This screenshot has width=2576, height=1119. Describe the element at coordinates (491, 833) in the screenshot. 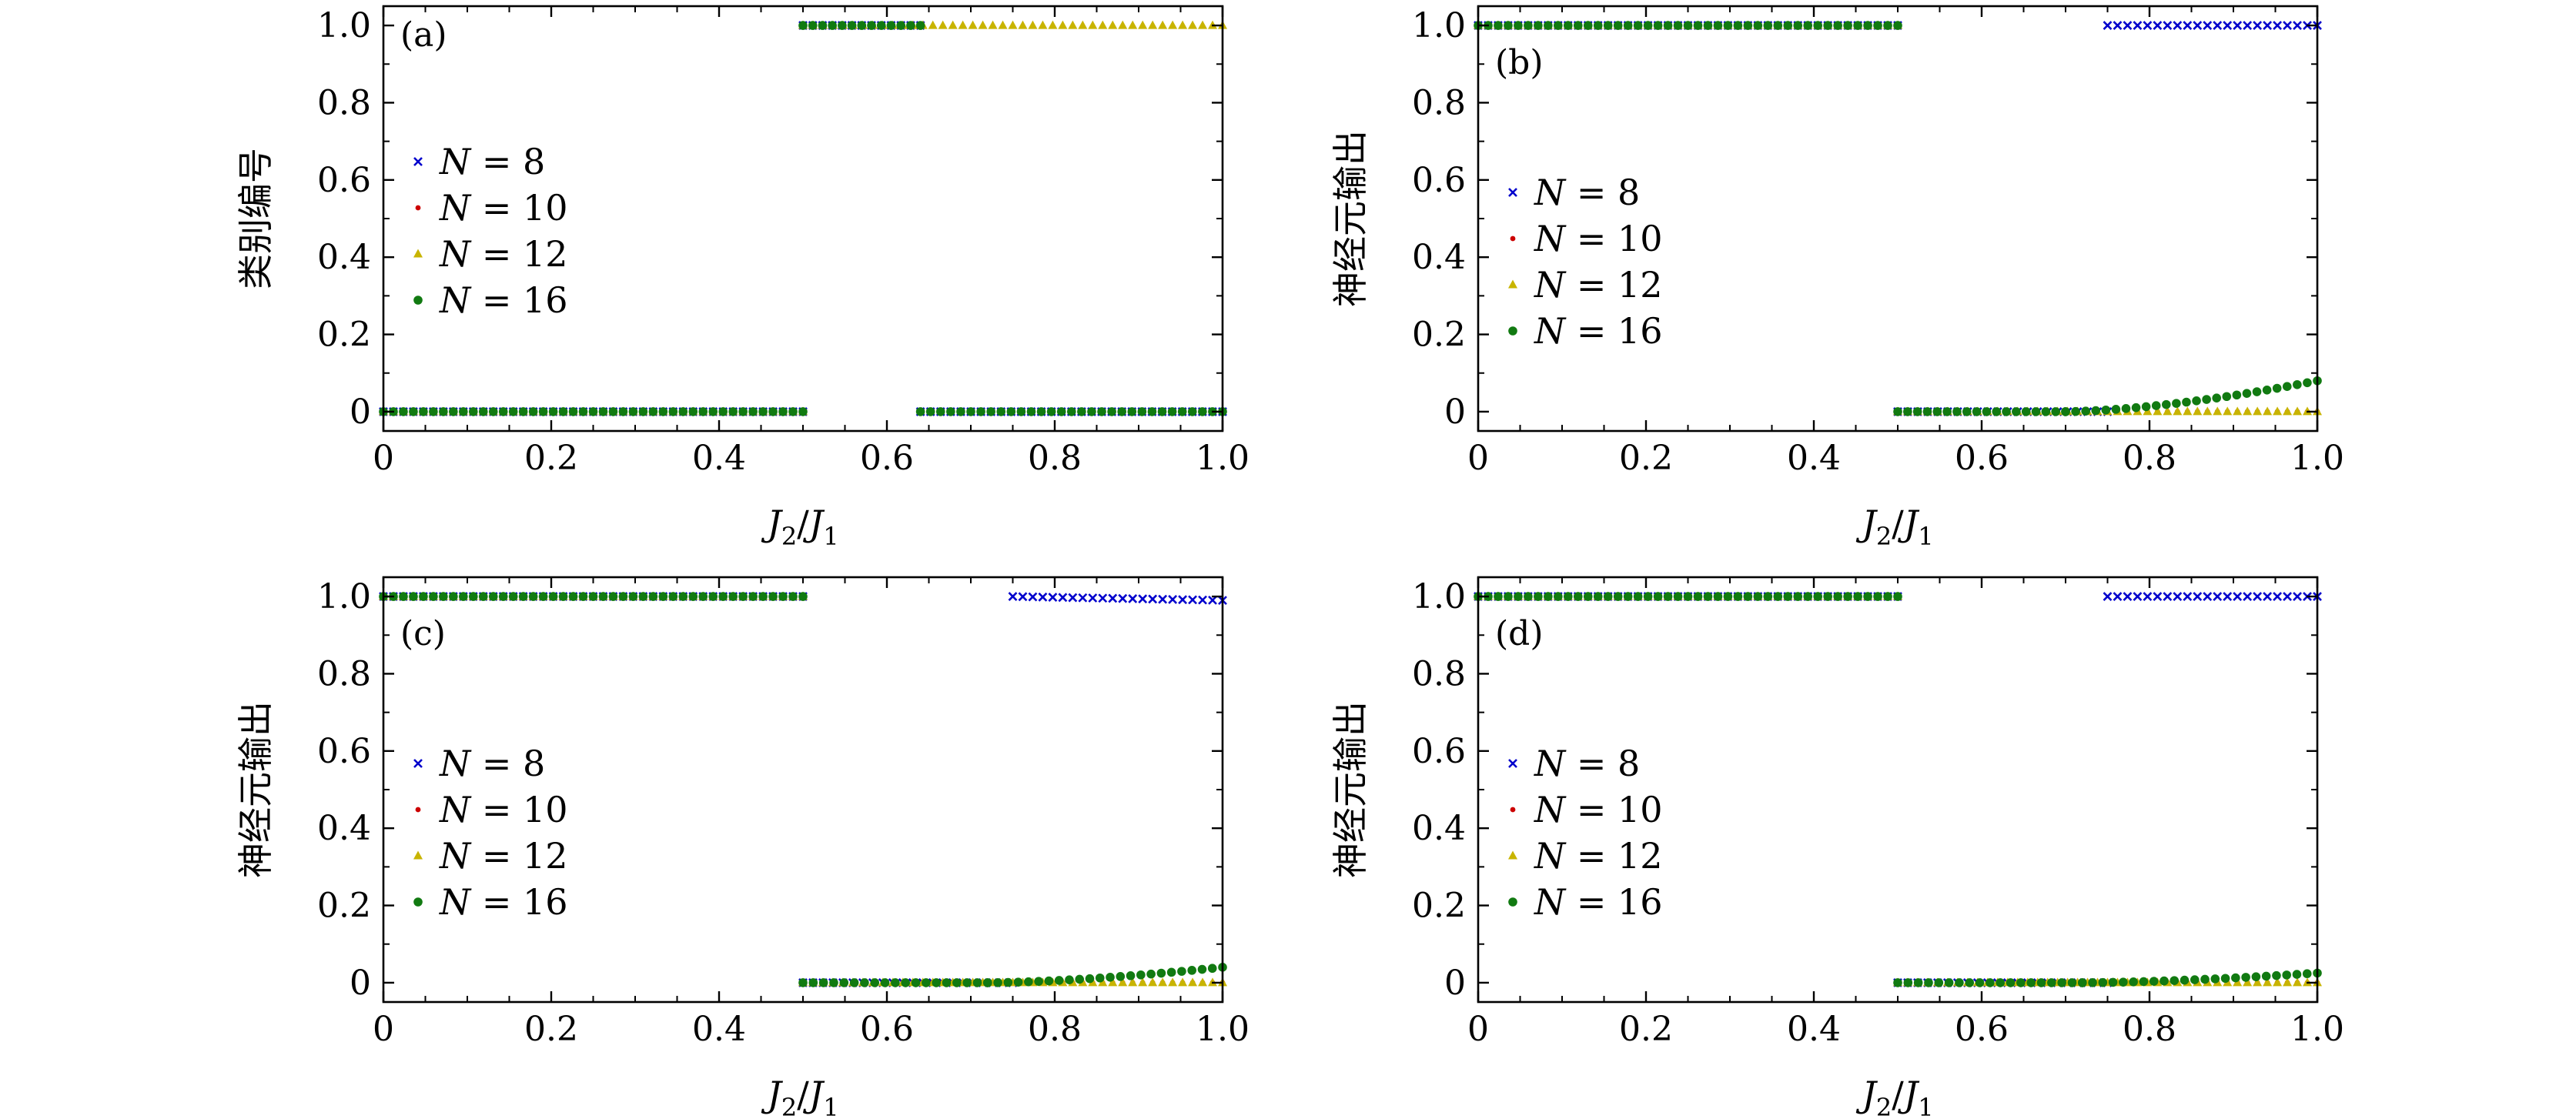

I see `legend: N = 8 N = 10 N = 12N = 16` at that location.